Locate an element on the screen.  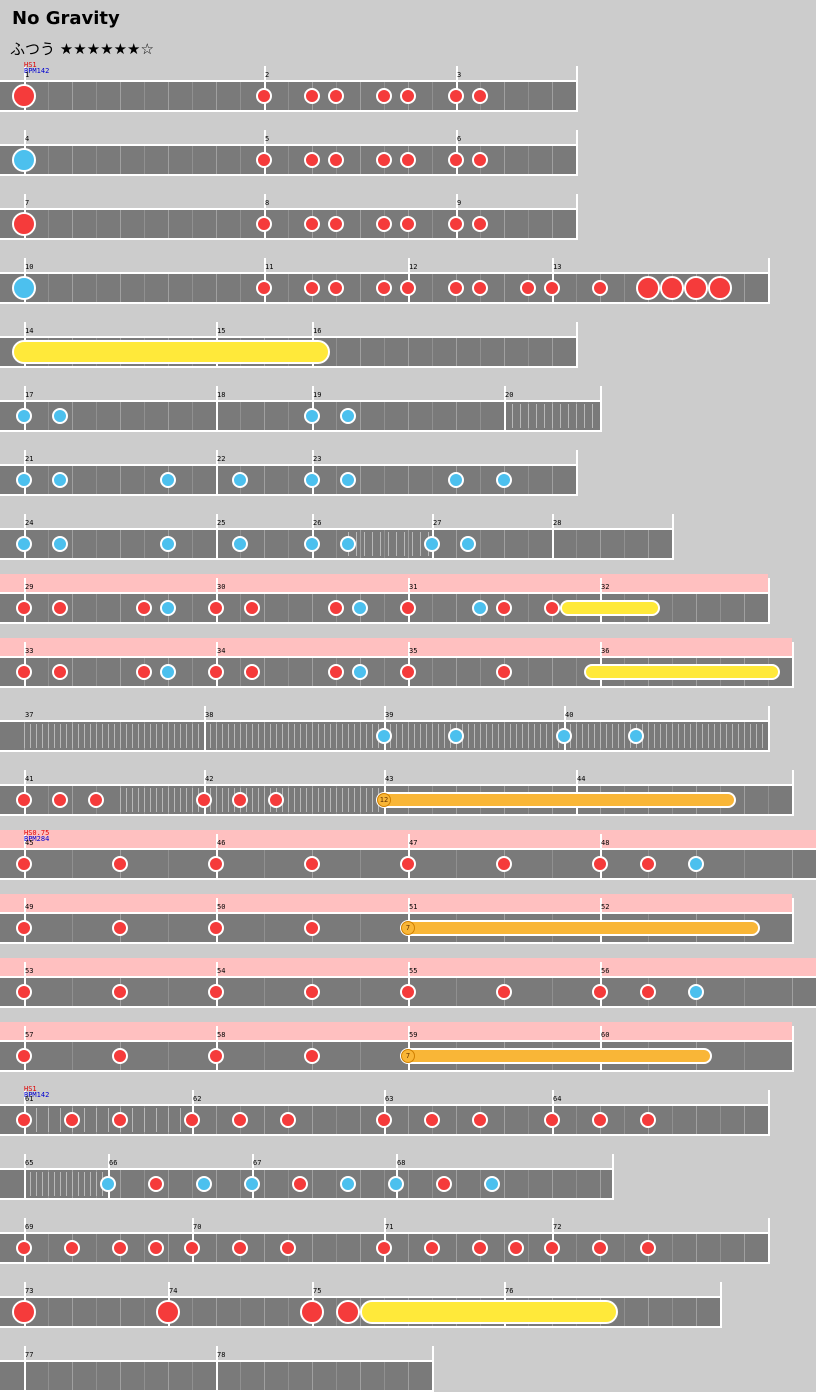
measure-number: 34 is located at coordinates (221, 651).